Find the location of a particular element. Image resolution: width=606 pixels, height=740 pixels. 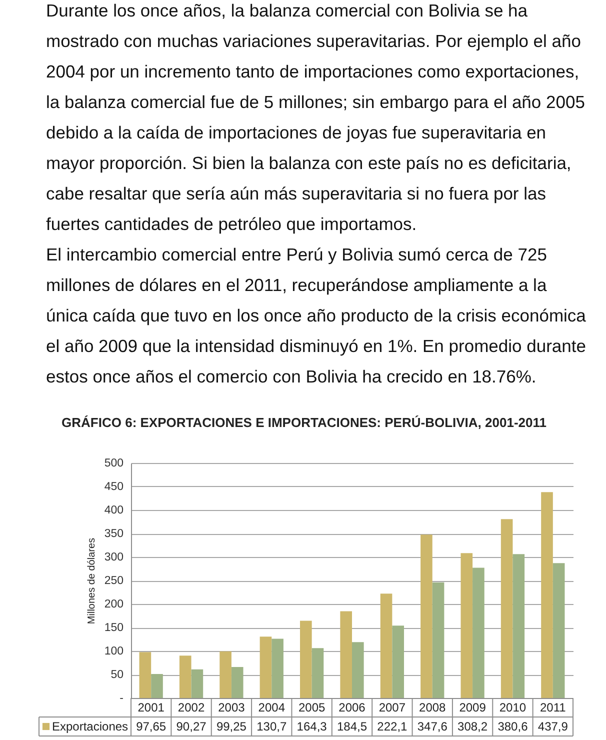

y-tick-label: 500 is located at coordinates (114, 464).